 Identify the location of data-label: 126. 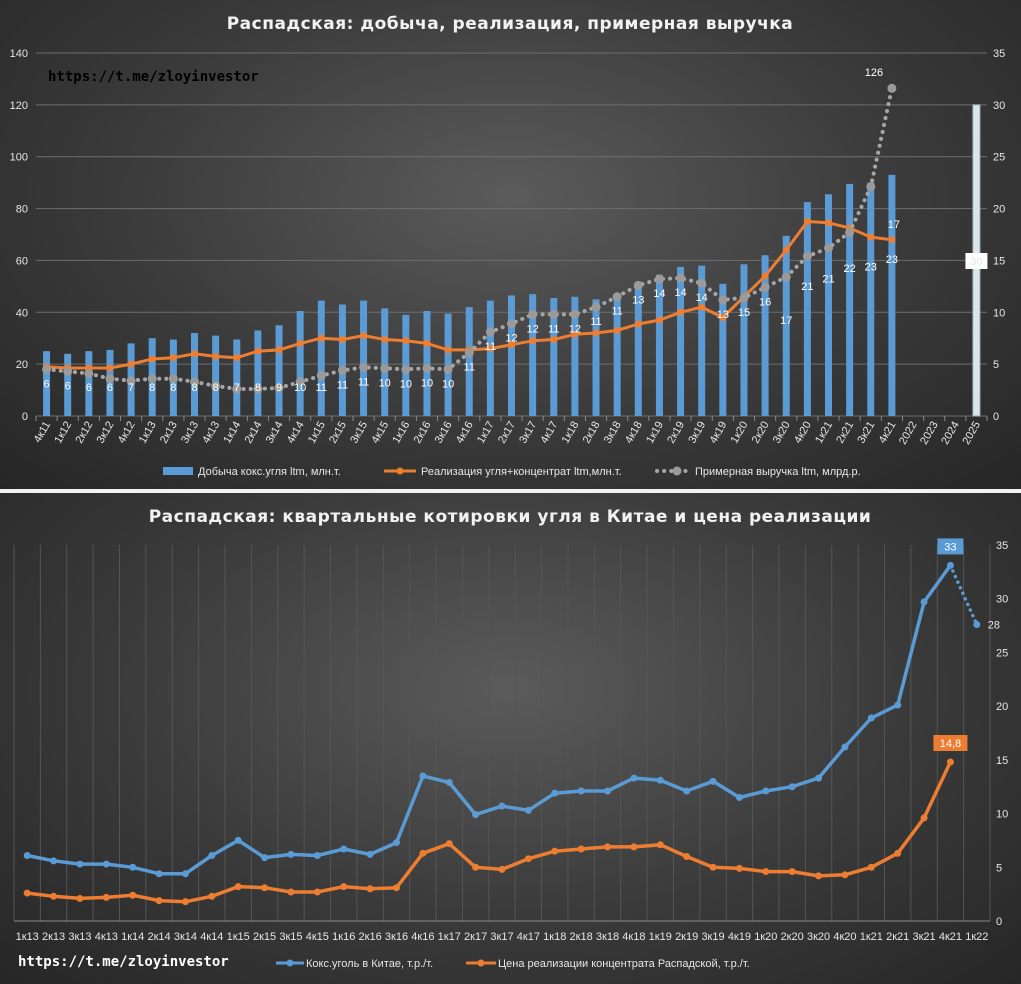
(874, 73).